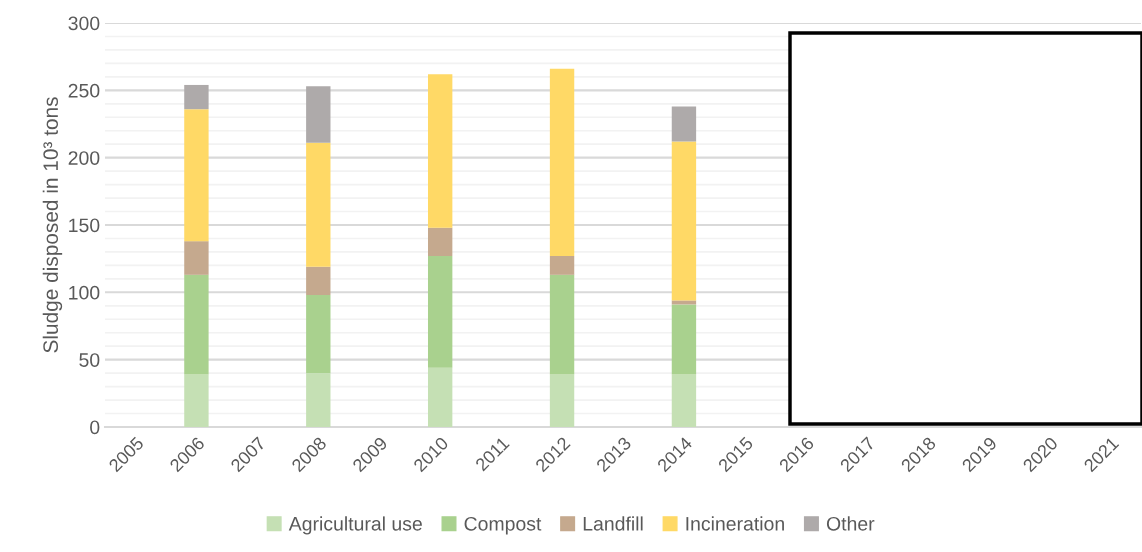 This screenshot has width=1142, height=552. What do you see at coordinates (850, 523) in the screenshot?
I see `legend-label: Other` at bounding box center [850, 523].